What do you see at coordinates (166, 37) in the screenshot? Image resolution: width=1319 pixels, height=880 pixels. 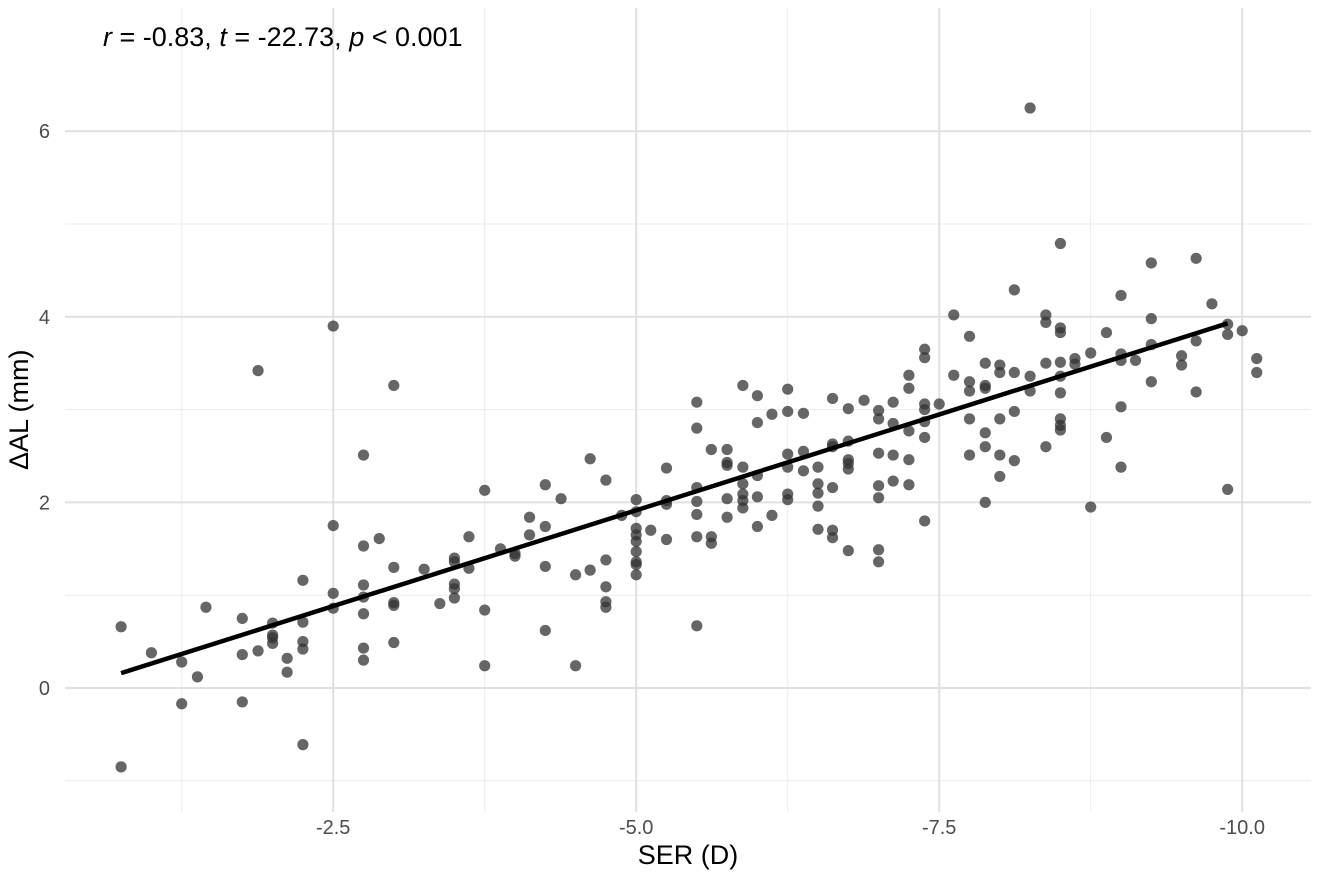 I see `r-value: = -0.83,` at bounding box center [166, 37].